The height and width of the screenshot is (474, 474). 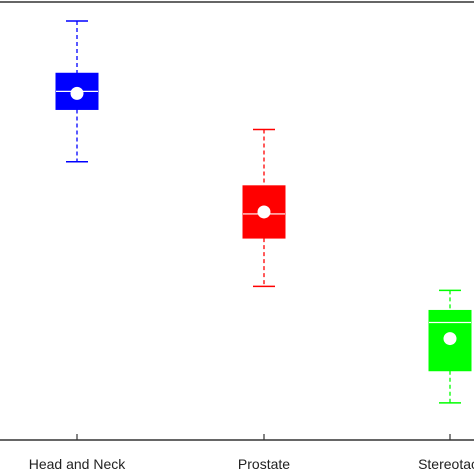 I want to click on x-tick-label-1: Prostate, so click(x=264, y=464).